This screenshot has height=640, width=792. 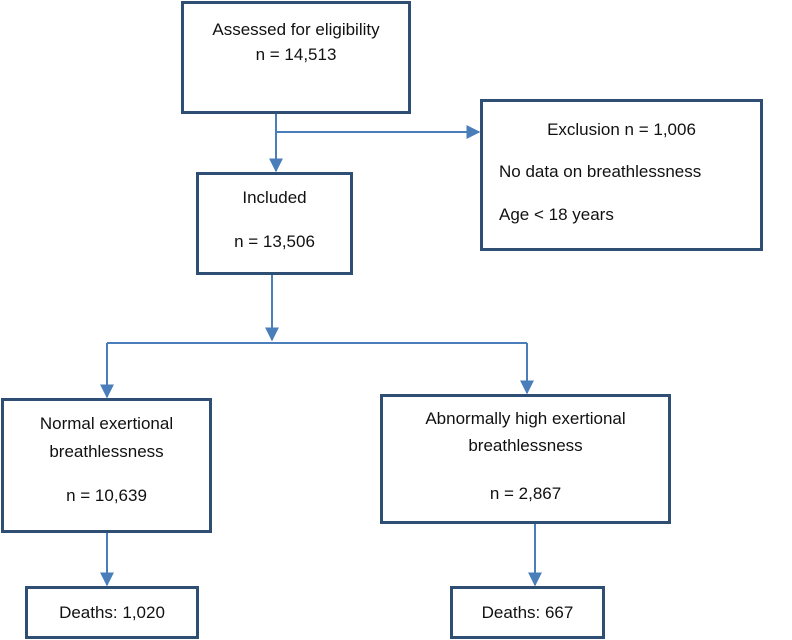 What do you see at coordinates (274, 197) in the screenshot?
I see `included-title: Included` at bounding box center [274, 197].